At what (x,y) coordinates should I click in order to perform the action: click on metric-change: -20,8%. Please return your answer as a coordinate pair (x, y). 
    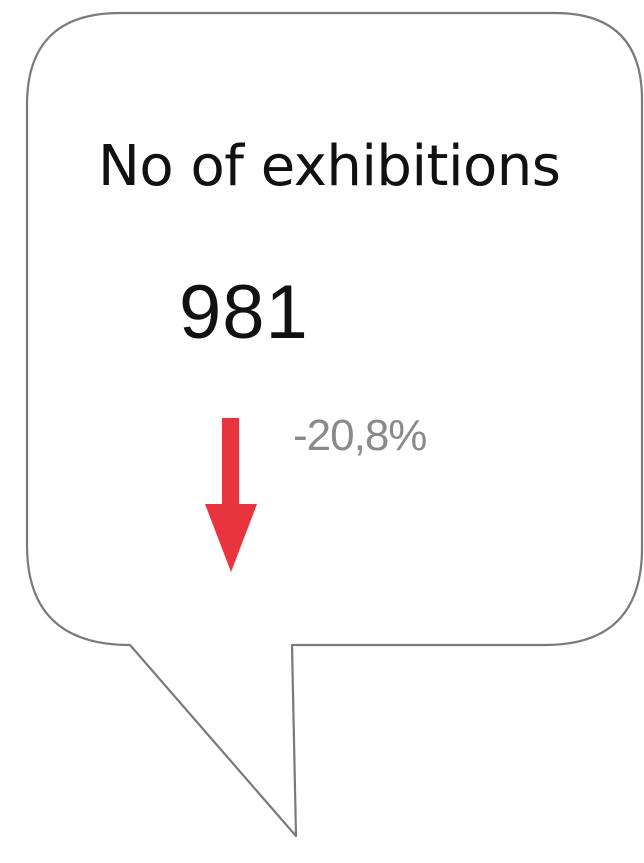
    Looking at the image, I should click on (360, 435).